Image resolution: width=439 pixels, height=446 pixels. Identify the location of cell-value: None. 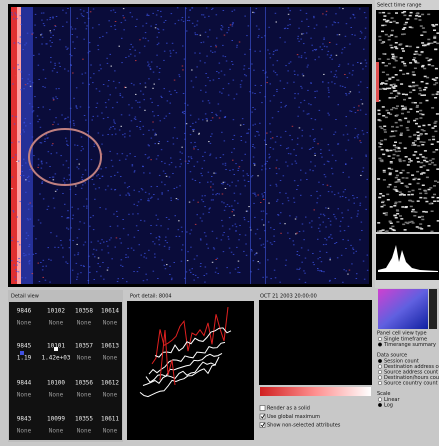
(110, 358).